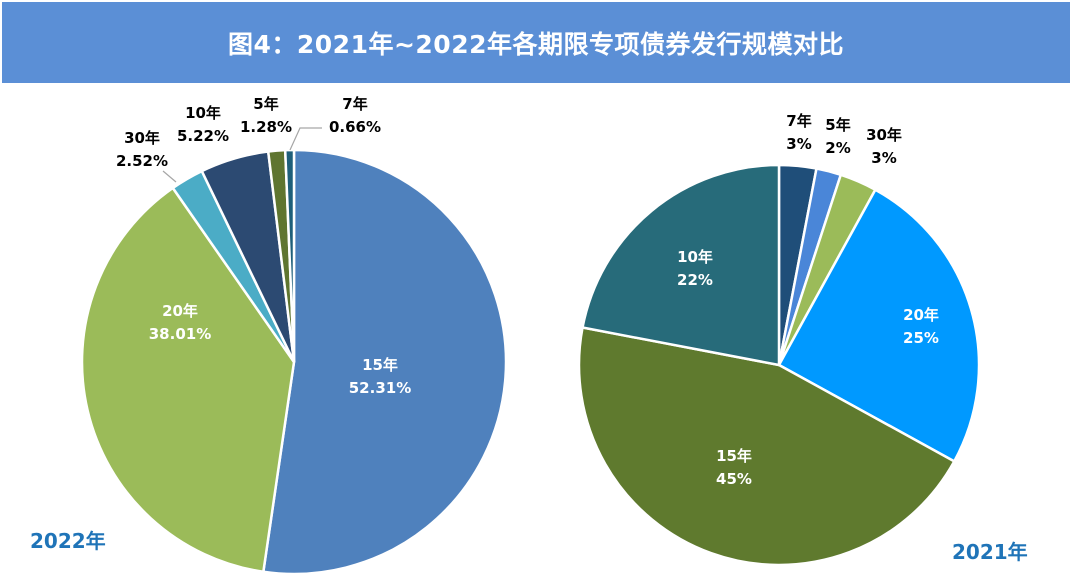  What do you see at coordinates (734, 479) in the screenshot?
I see `slice-value-label: 45%` at bounding box center [734, 479].